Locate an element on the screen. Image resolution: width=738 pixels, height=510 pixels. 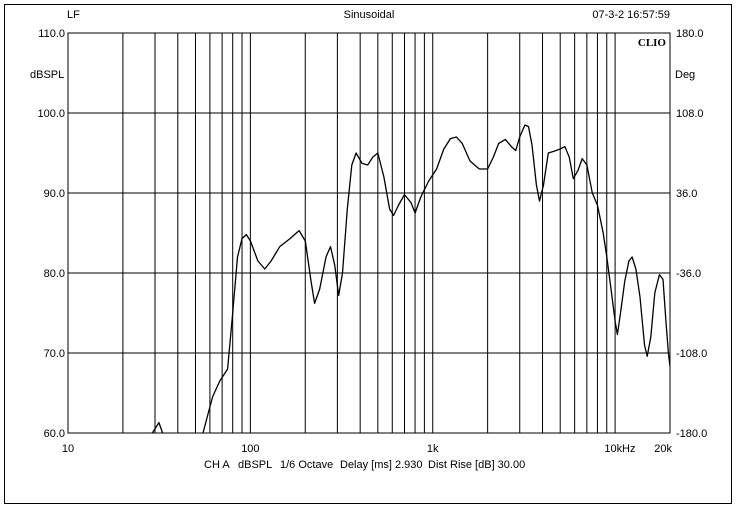
footer-unit: dBSPL is located at coordinates (255, 465).